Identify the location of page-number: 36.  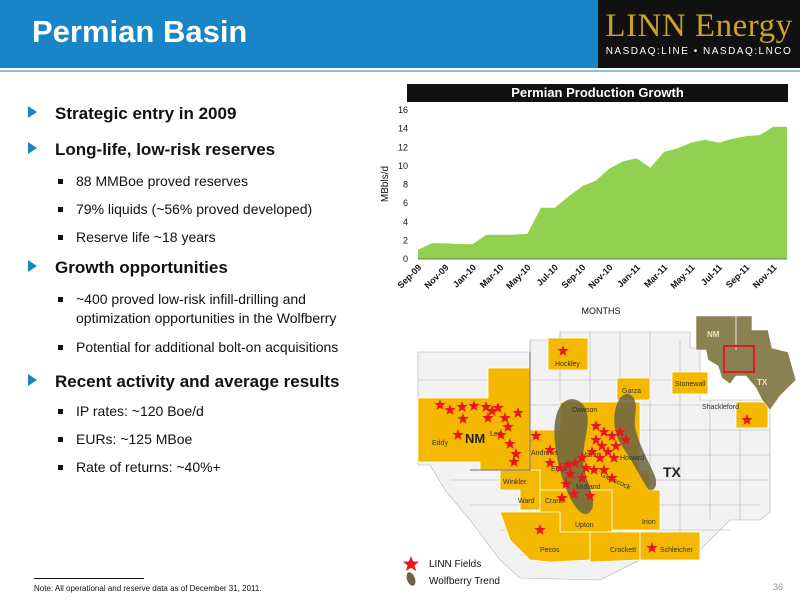
(778, 587).